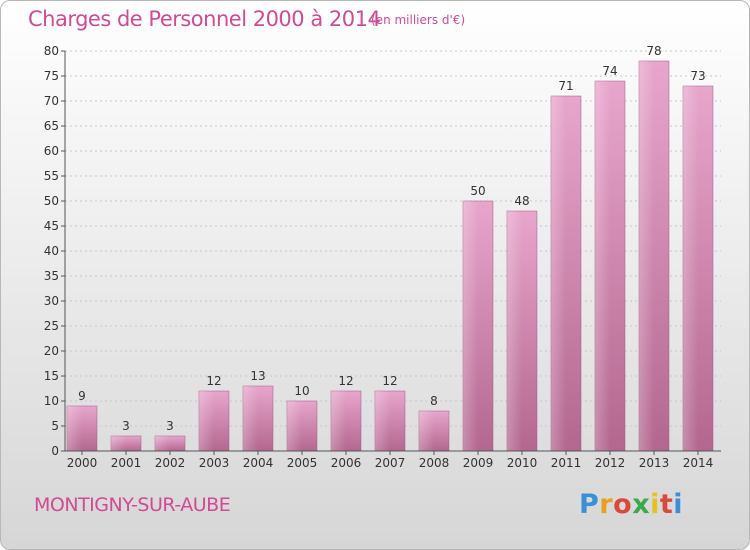  I want to click on y-tick-label: 35, so click(51, 276).